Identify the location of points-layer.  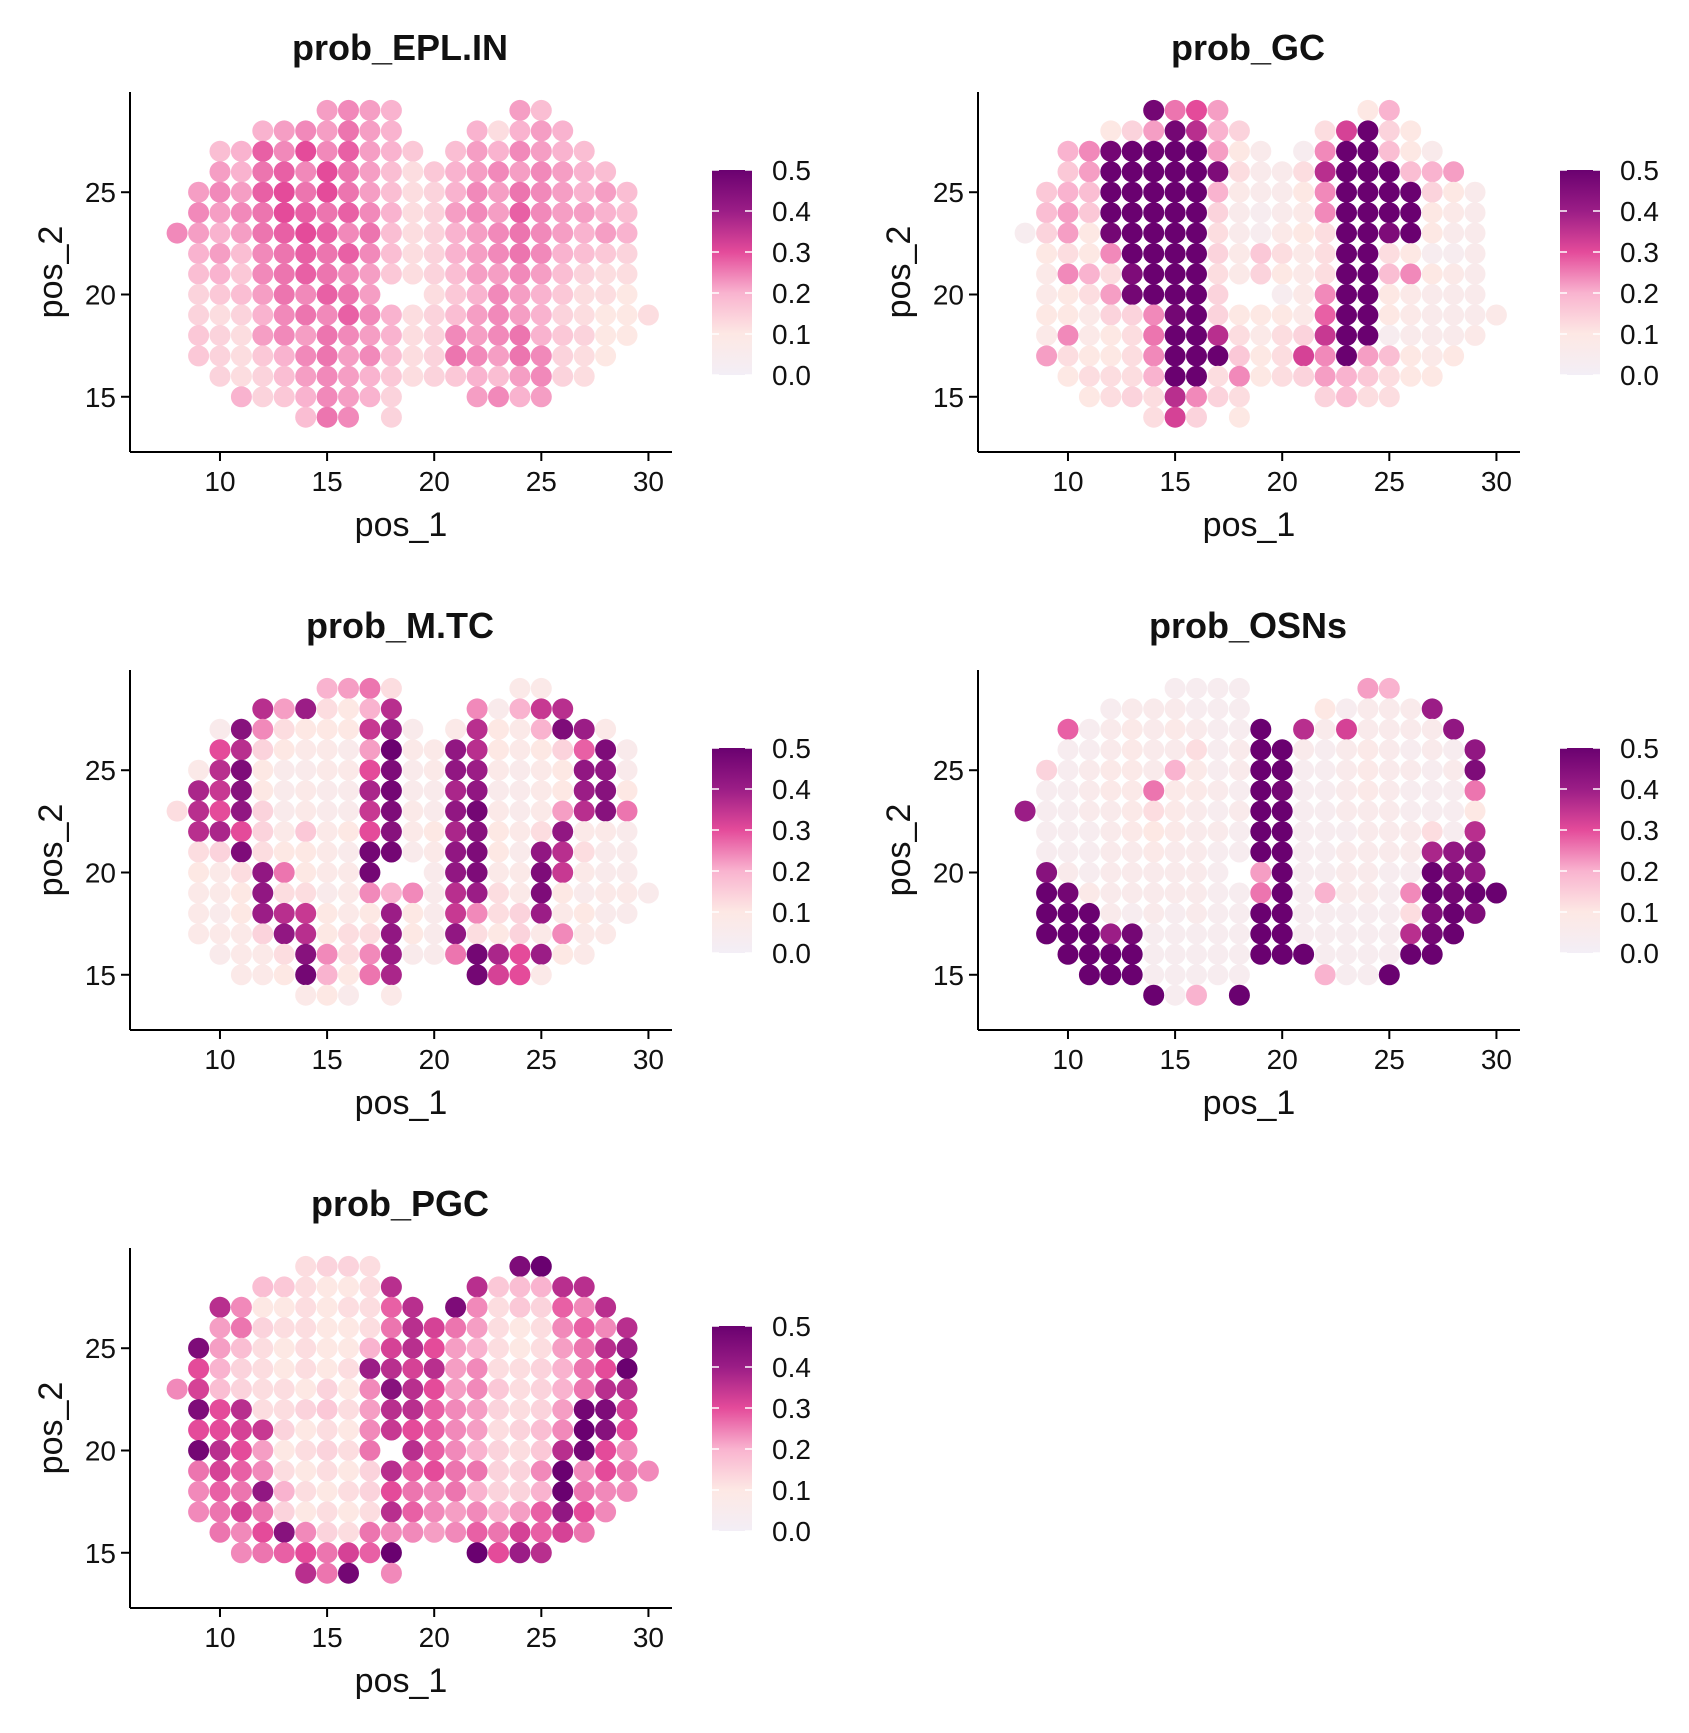
(412, 1419).